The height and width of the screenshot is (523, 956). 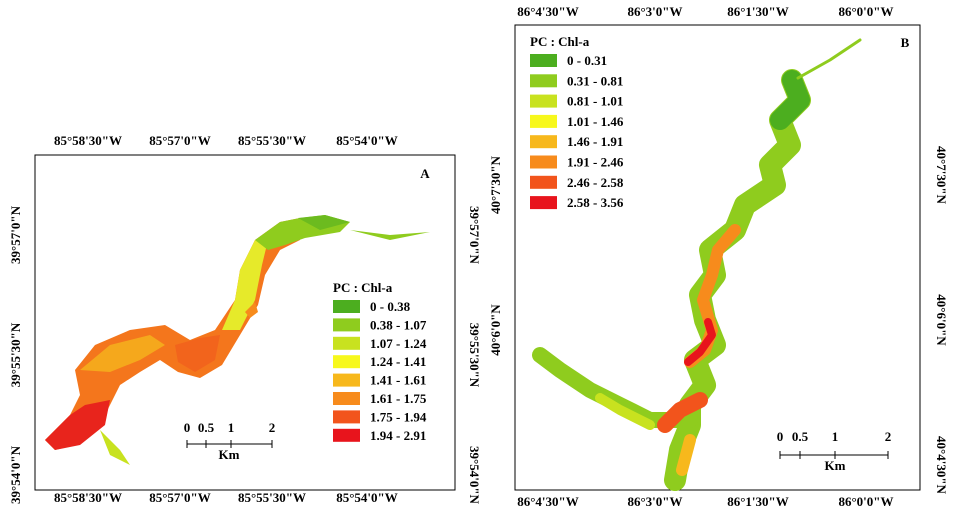 What do you see at coordinates (834, 455) in the screenshot?
I see `scale-bar-b` at bounding box center [834, 455].